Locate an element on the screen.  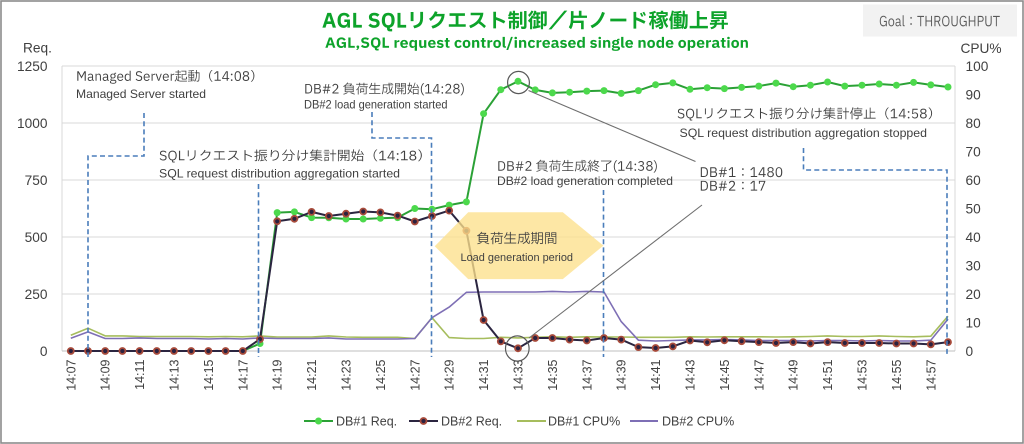
svg-text: DB#1 Req. is located at coordinates (366, 422).